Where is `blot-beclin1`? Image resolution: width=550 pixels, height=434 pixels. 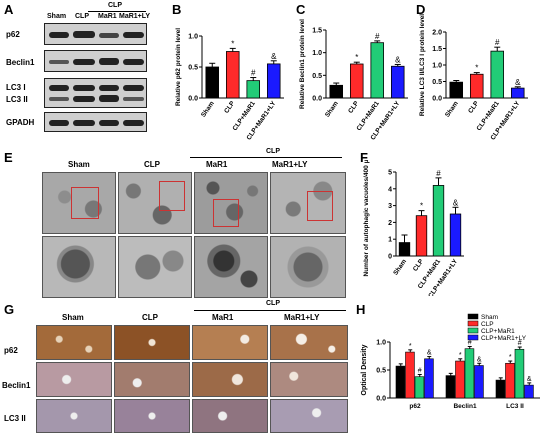 blot-beclin1 is located at coordinates (95, 61).